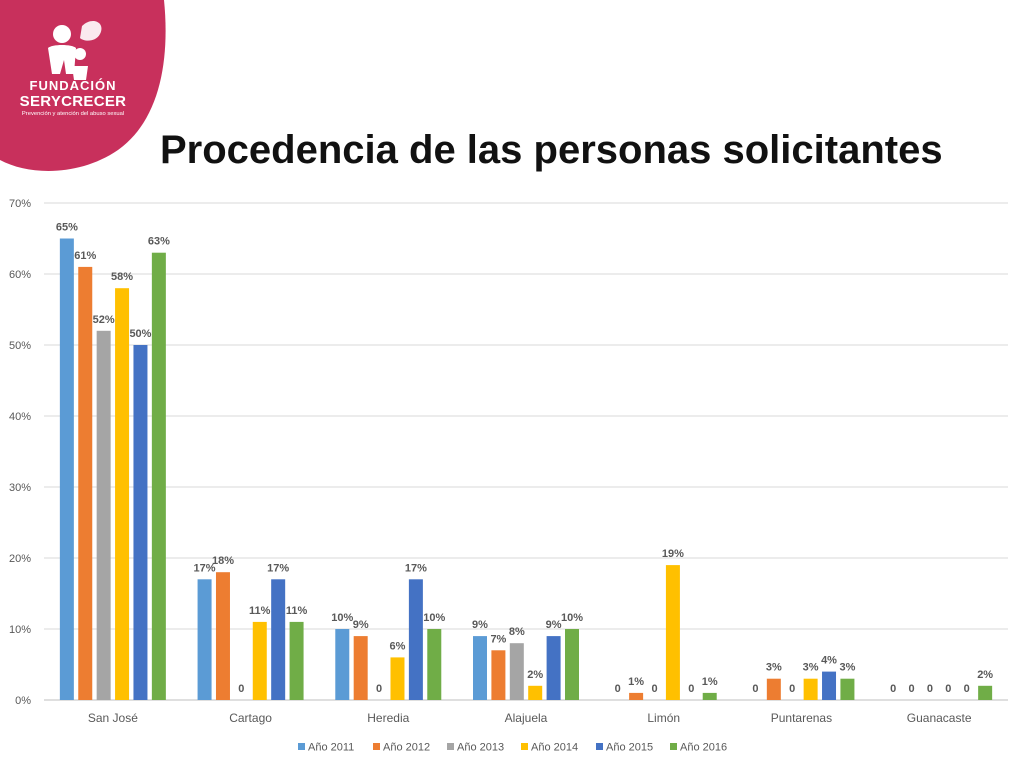 The height and width of the screenshot is (768, 1024). I want to click on y-tick-label: 20%, so click(20, 559).